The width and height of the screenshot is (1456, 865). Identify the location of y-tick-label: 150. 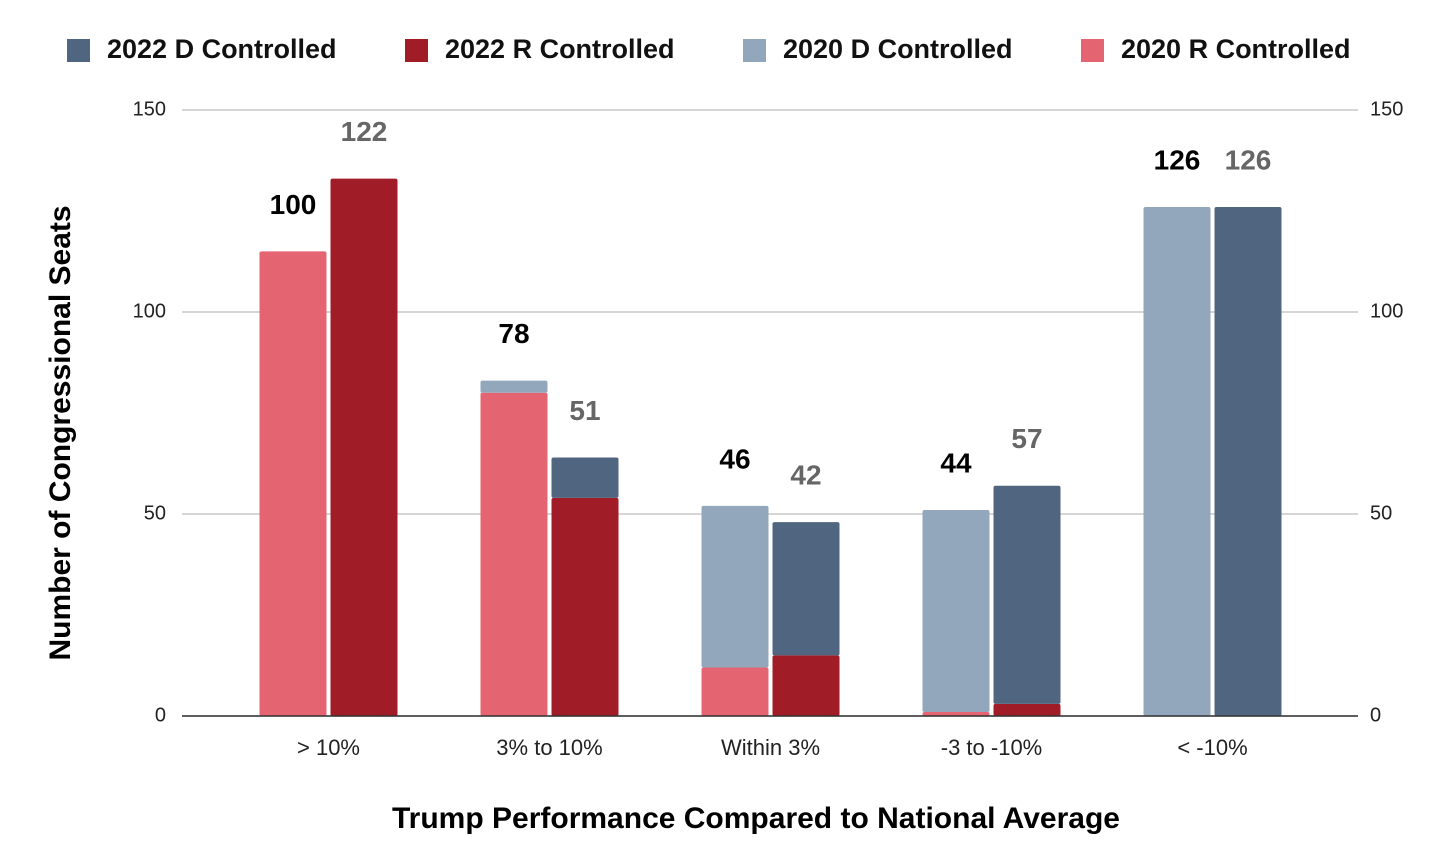
(149, 109).